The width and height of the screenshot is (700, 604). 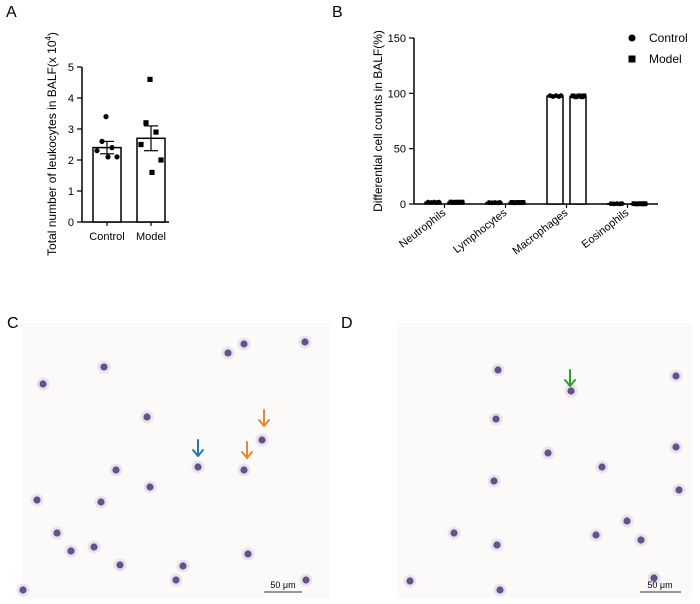 What do you see at coordinates (423, 229) in the screenshot?
I see `x-tick-label-b: Neutrophils` at bounding box center [423, 229].